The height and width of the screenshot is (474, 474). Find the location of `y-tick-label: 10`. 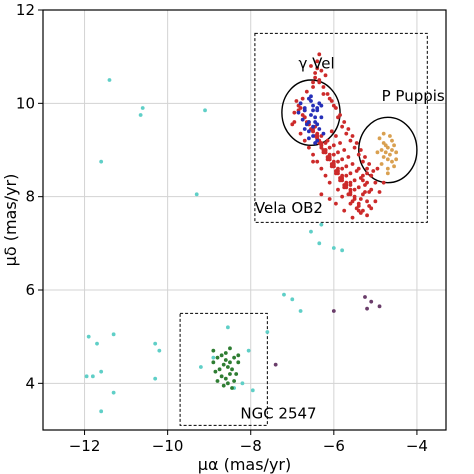

y-tick-label: 10 is located at coordinates (25, 103).